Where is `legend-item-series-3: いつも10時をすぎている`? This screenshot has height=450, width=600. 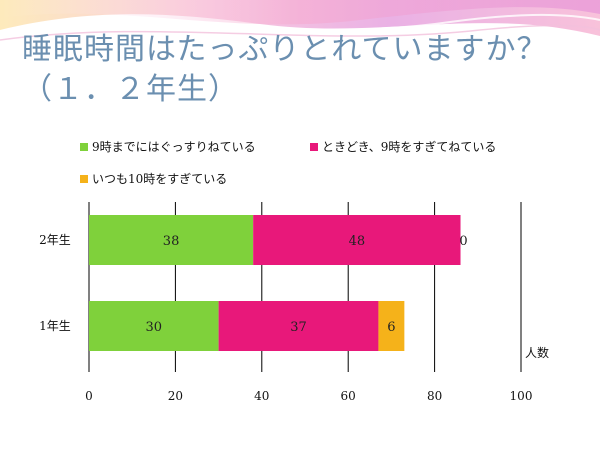
legend-item-series-3: いつも10時をすぎている is located at coordinates (153, 178).